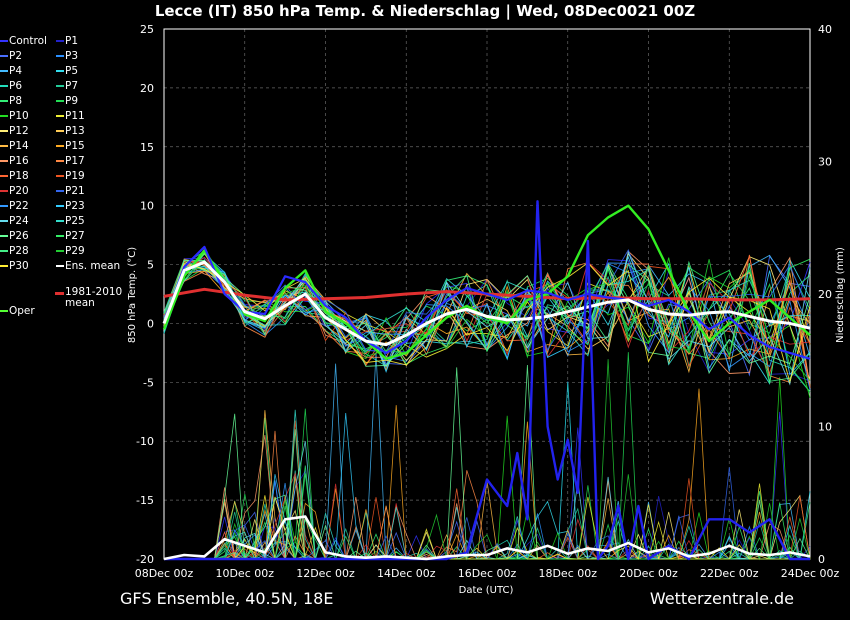 The image size is (850, 620). What do you see at coordinates (19, 236) in the screenshot?
I see `legend-label: P26` at bounding box center [19, 236].